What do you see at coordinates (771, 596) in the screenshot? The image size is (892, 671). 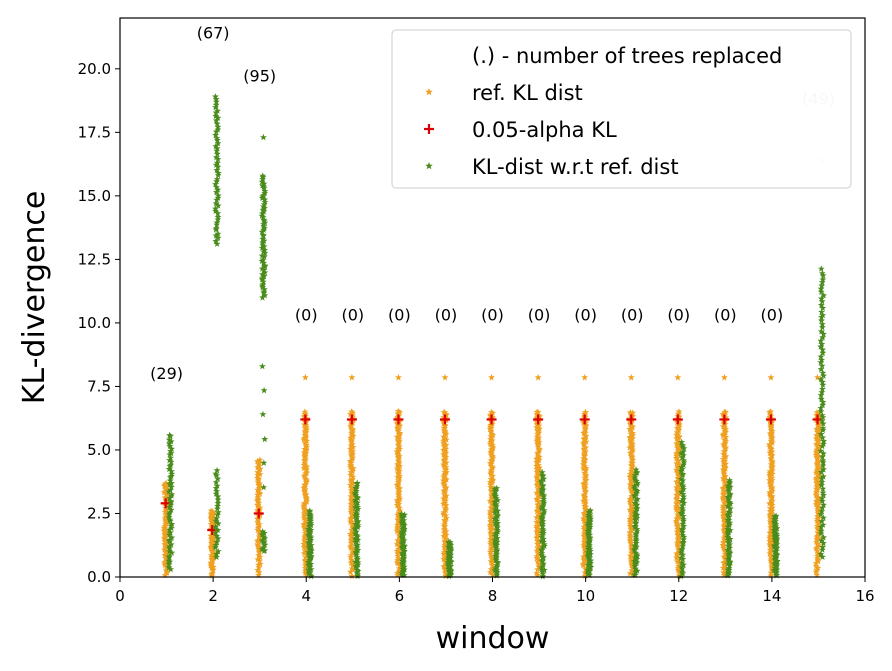 I see `x-tick-label: 14` at bounding box center [771, 596].